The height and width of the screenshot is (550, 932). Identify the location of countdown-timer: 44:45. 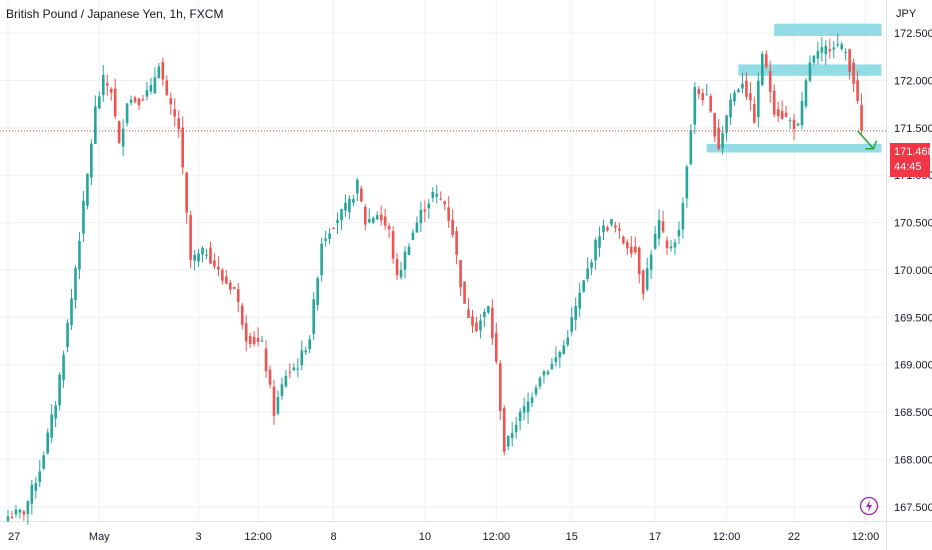
(908, 167).